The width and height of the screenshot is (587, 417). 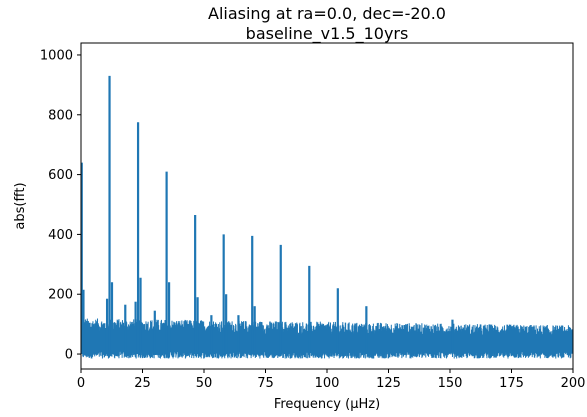 I want to click on x-axis: 0 25 50 75 100 125 150 175 200, so click(x=331, y=380).